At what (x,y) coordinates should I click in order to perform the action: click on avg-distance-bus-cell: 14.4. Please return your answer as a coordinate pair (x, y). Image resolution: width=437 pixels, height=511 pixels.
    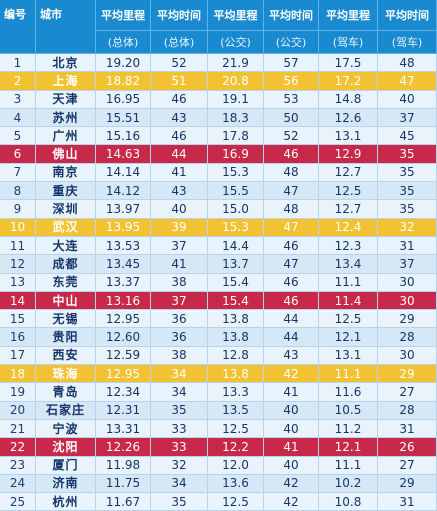
    Looking at the image, I should click on (236, 246).